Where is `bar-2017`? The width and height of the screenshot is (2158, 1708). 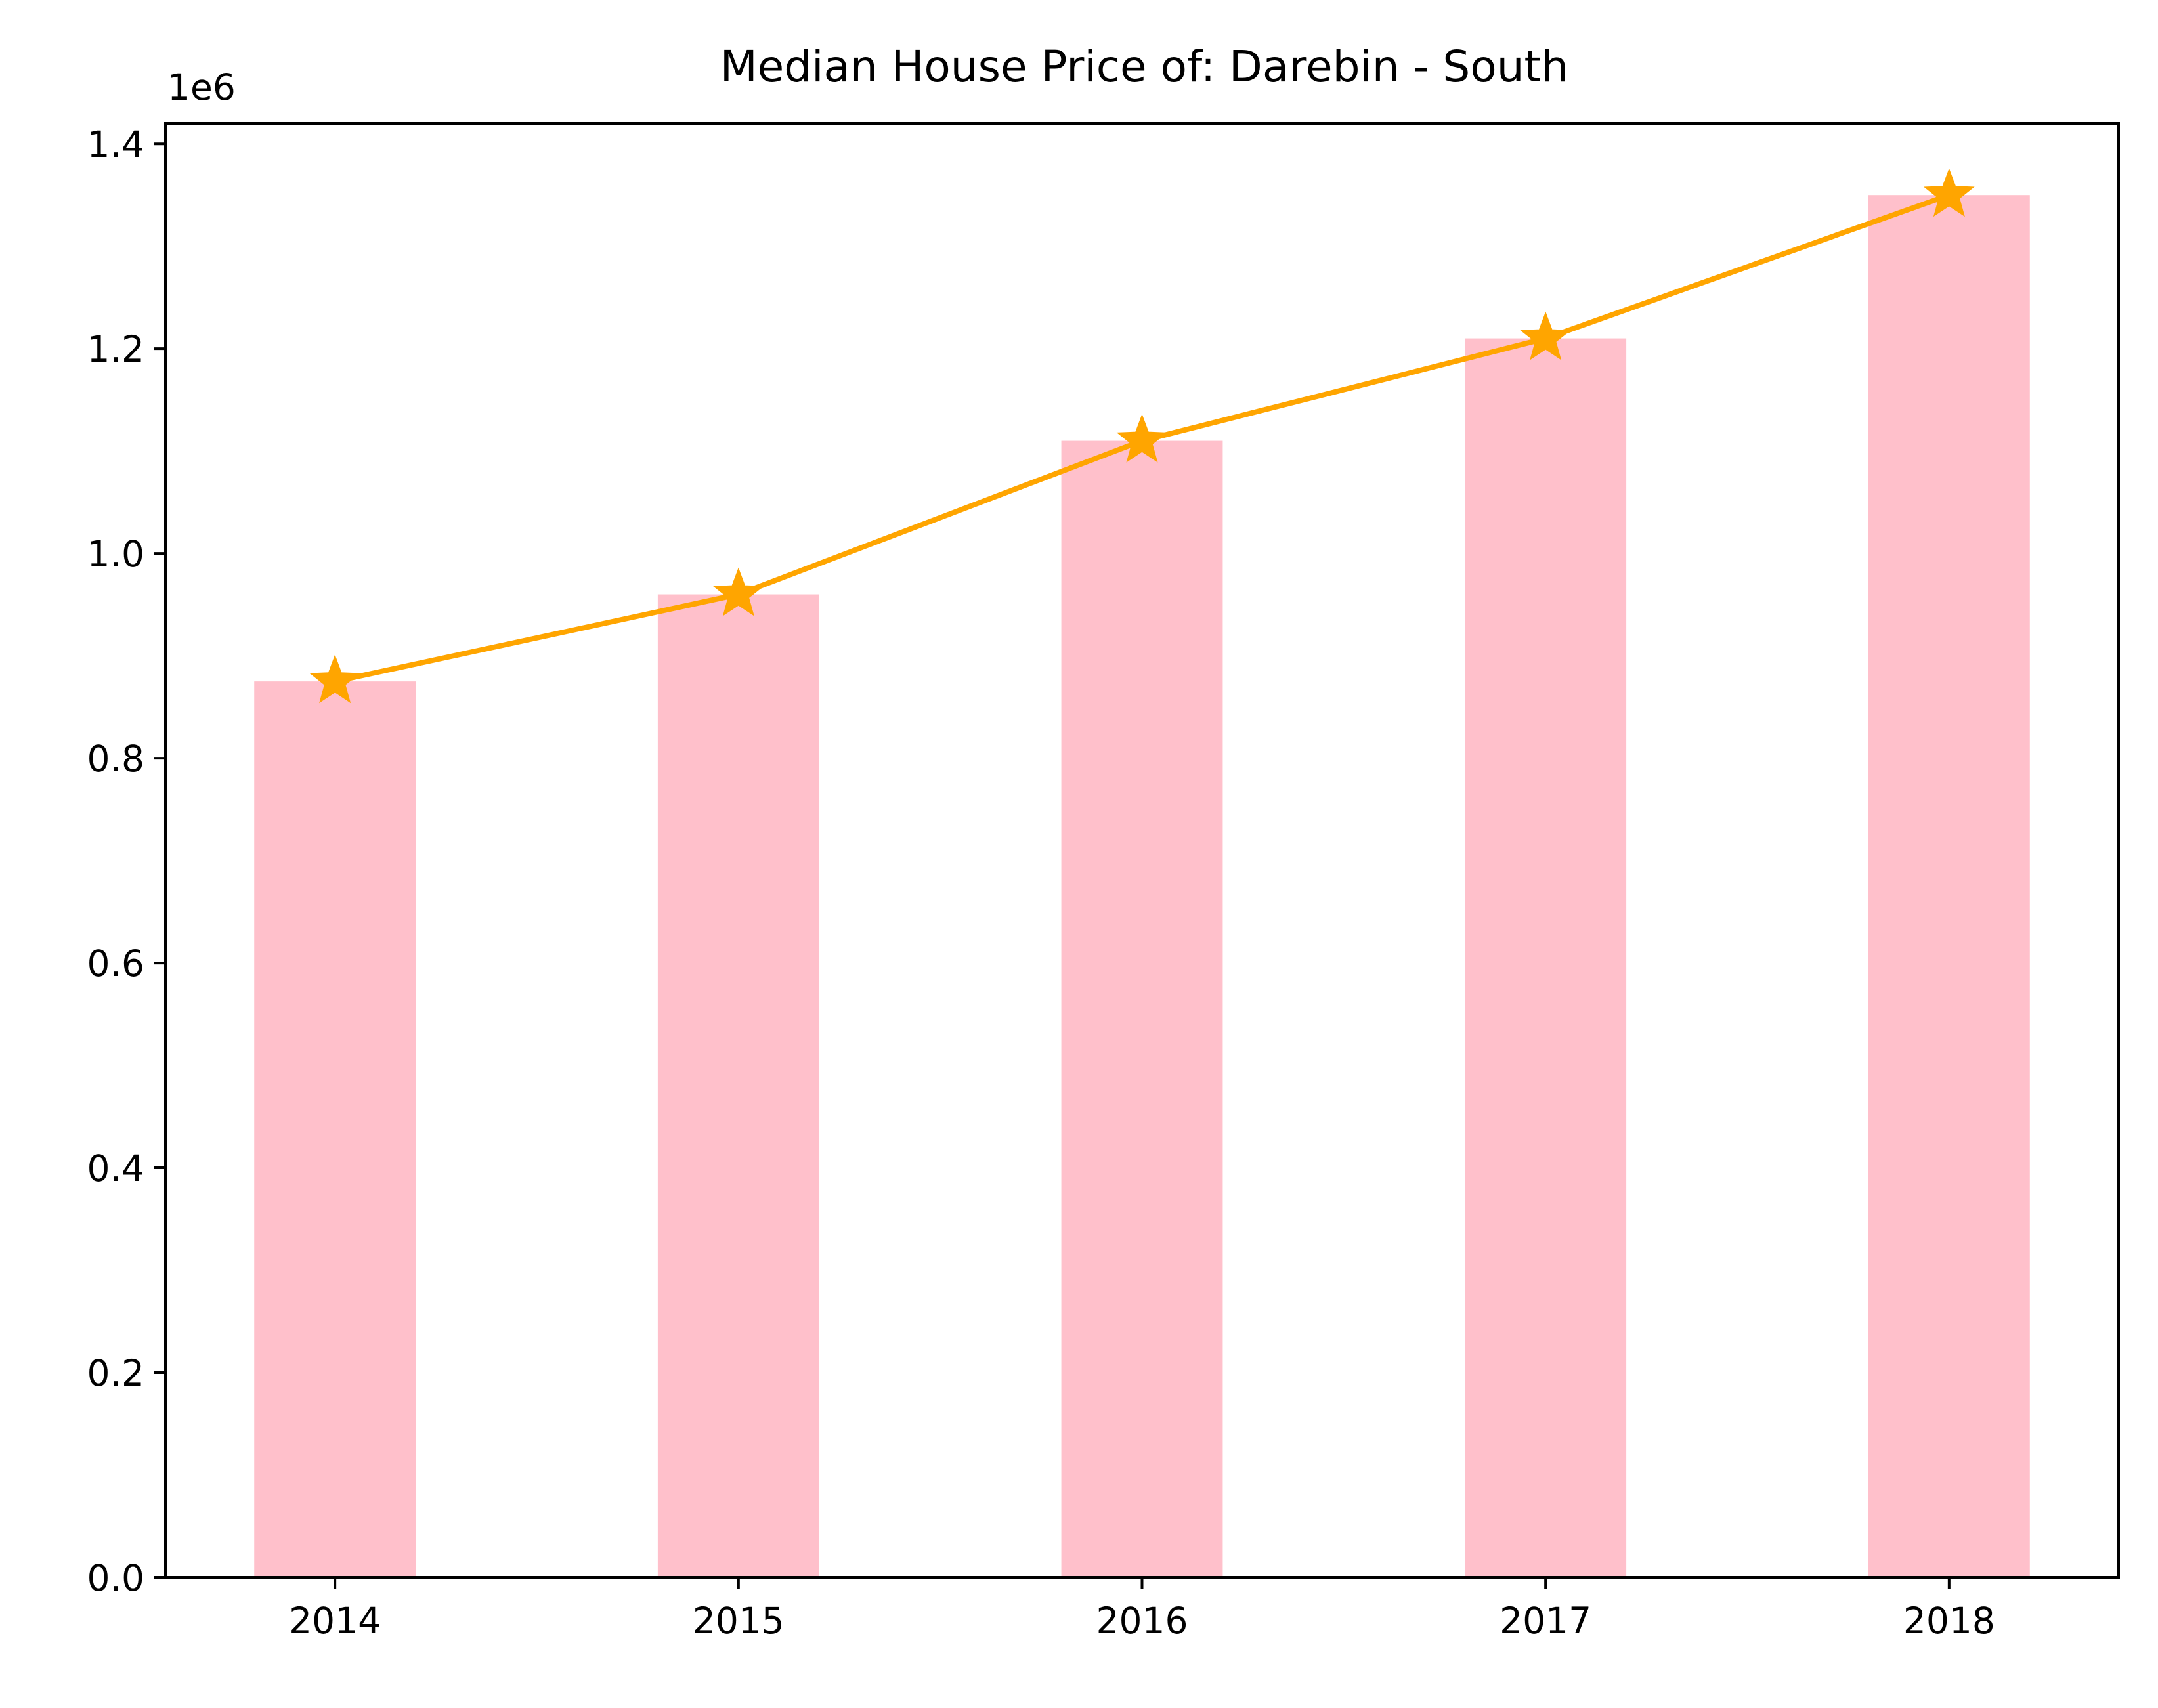
bar-2017 is located at coordinates (1546, 958).